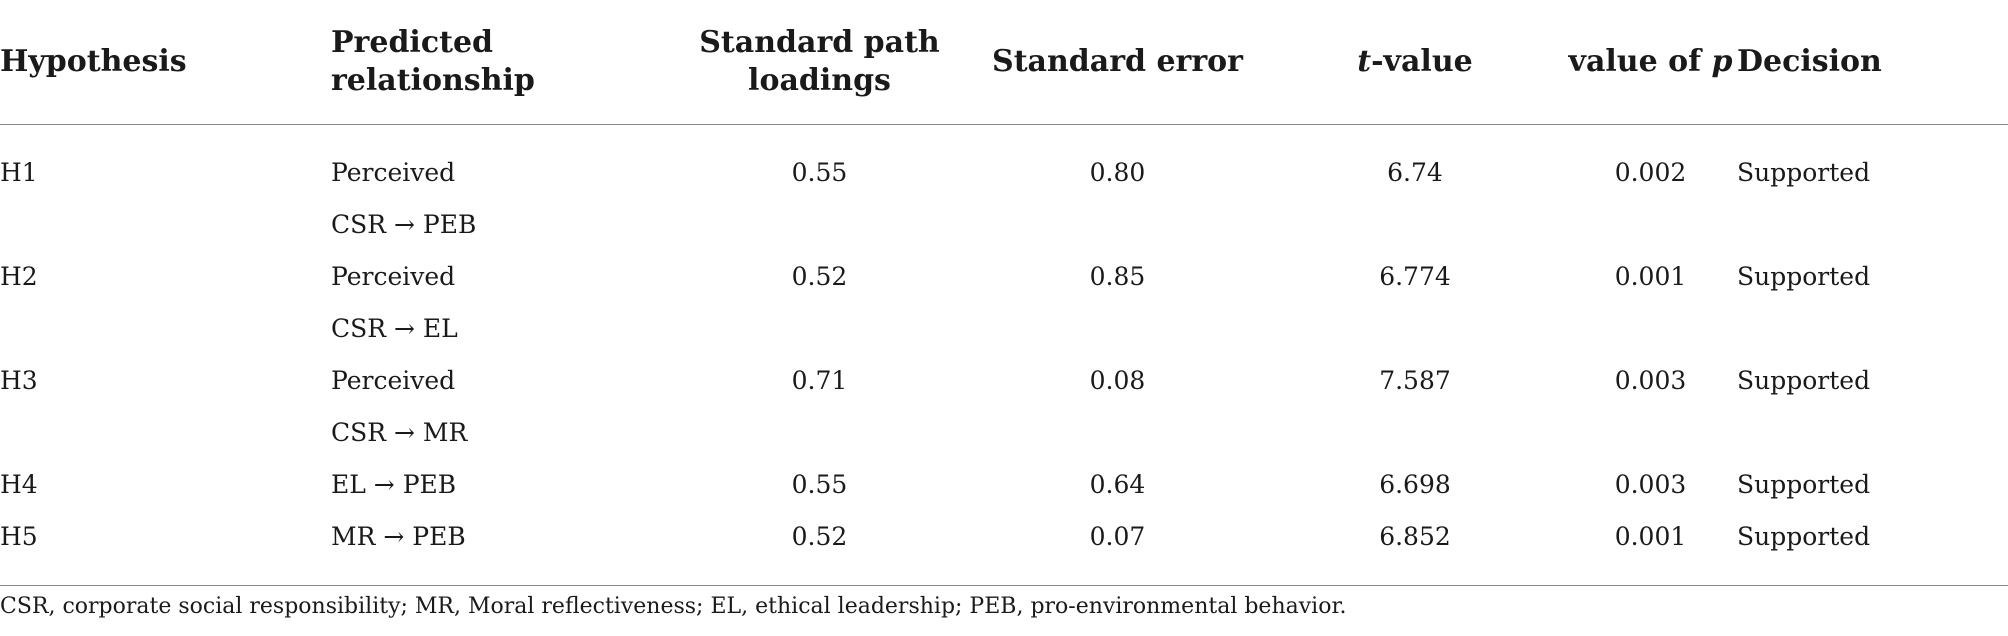  Describe the element at coordinates (1415, 484) in the screenshot. I see `cell-t-value: 6.698` at that location.